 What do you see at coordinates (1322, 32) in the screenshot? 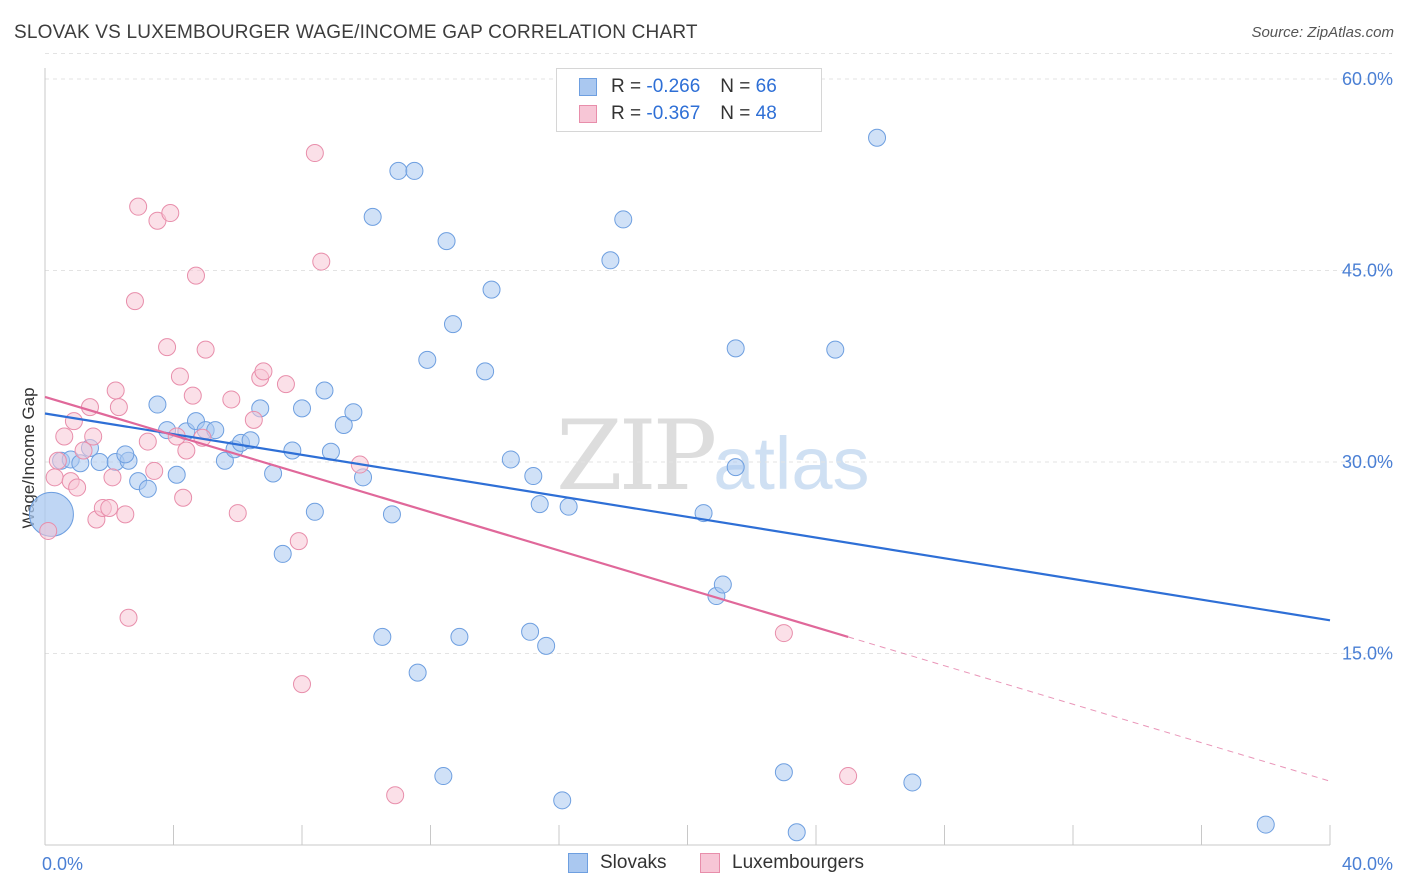
I see `source-credit: Source: ZipAtlas.com` at bounding box center [1322, 32].